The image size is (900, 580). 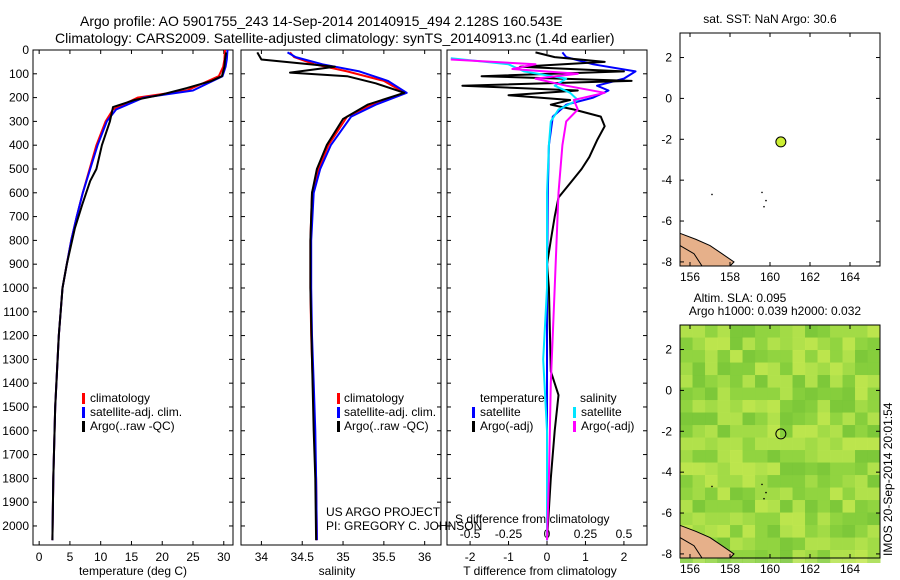 What do you see at coordinates (666, 554) in the screenshot?
I see `map-y-tick-label: -8` at bounding box center [666, 554].